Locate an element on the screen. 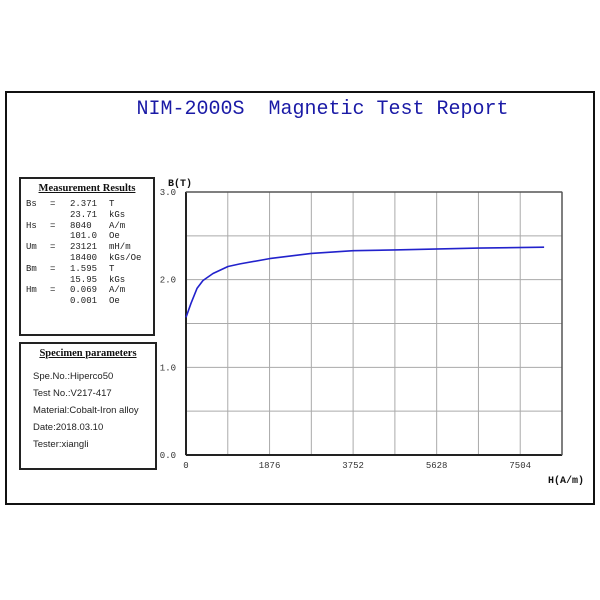 The width and height of the screenshot is (600, 600). bh-curve-line is located at coordinates (365, 282).